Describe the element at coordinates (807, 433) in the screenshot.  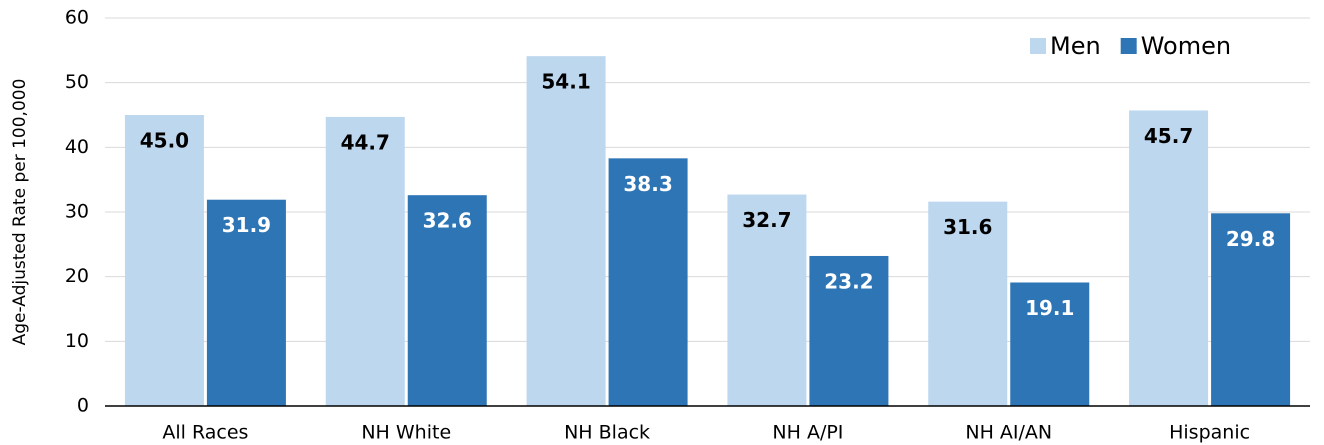
I see `x-tick-label: NH A/PI` at that location.